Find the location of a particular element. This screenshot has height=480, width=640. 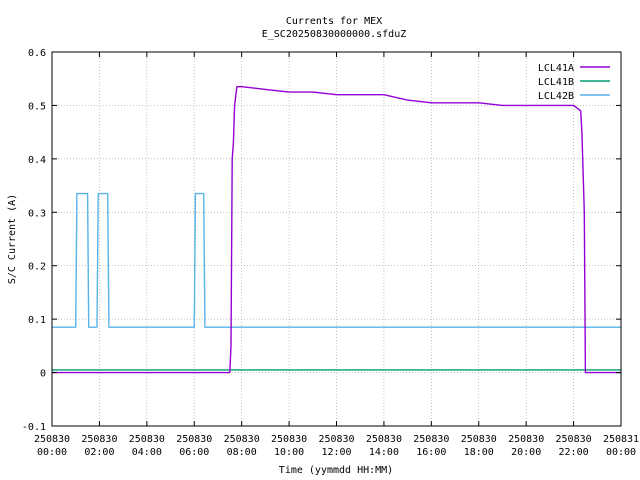

legend: LCL41A LCL41B LCL42B is located at coordinates (574, 82).